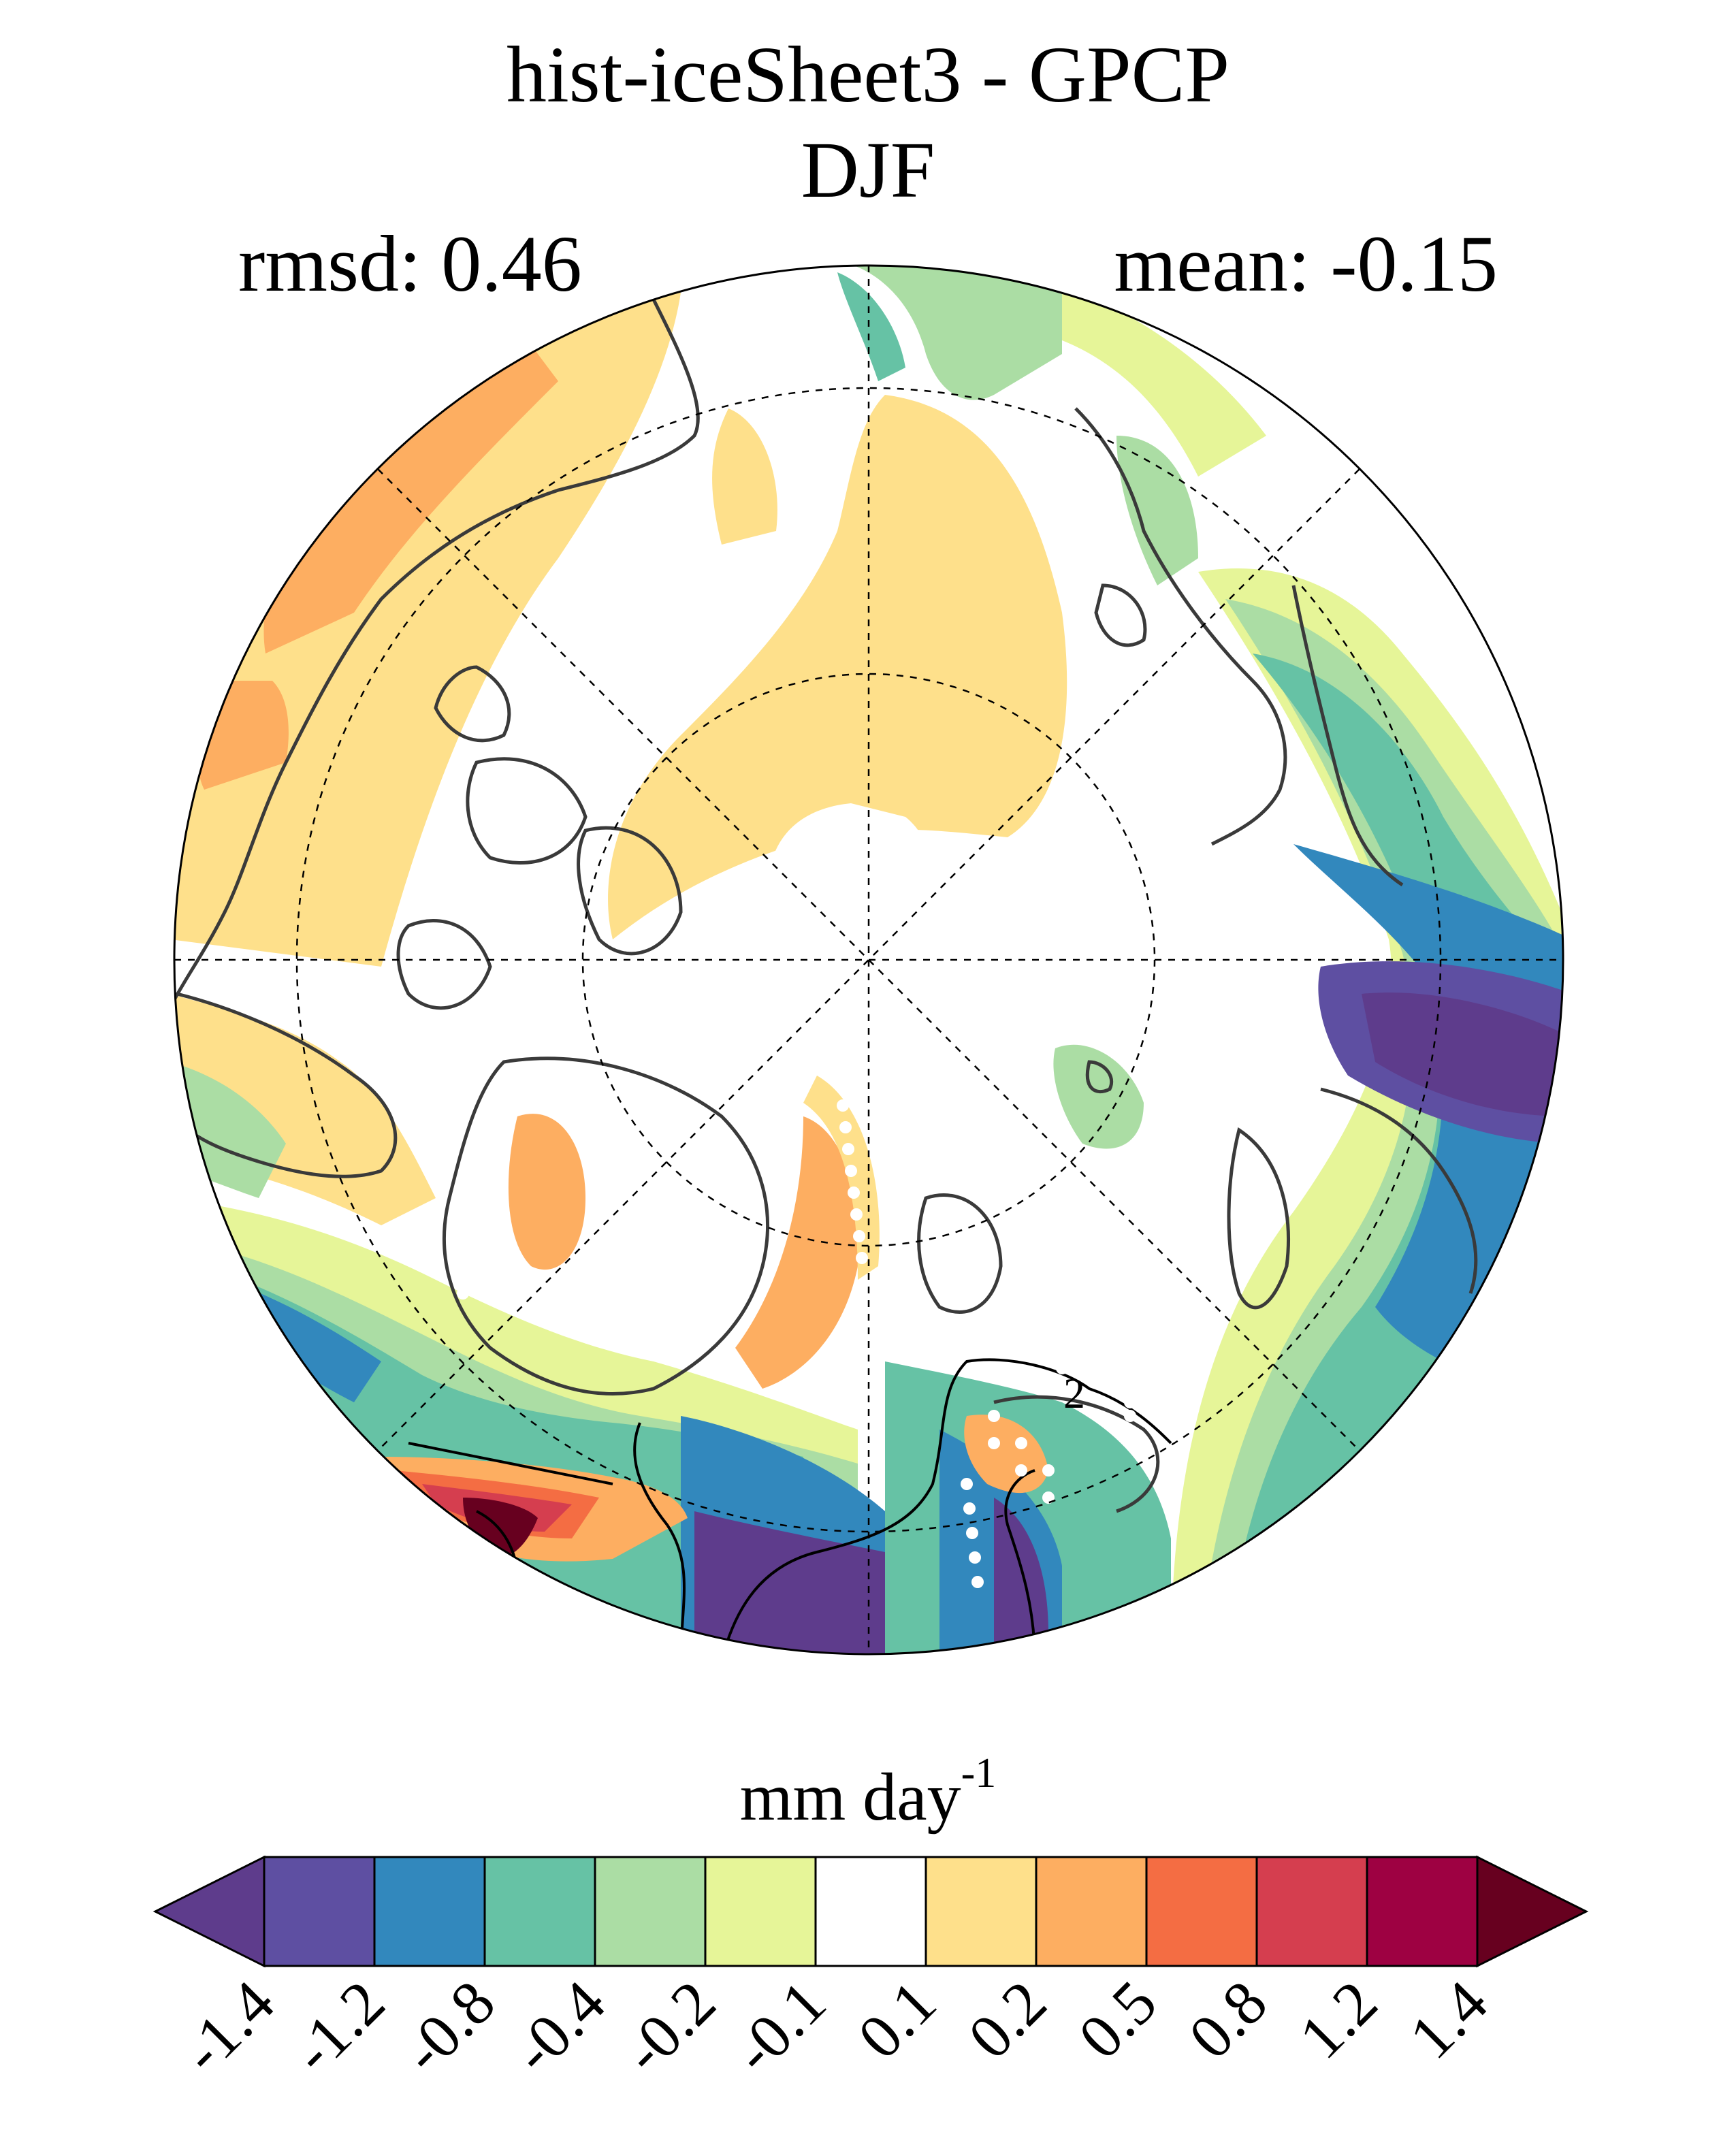  Describe the element at coordinates (779, 2026) in the screenshot. I see `colorbar-tick-label: -0.1` at that location.